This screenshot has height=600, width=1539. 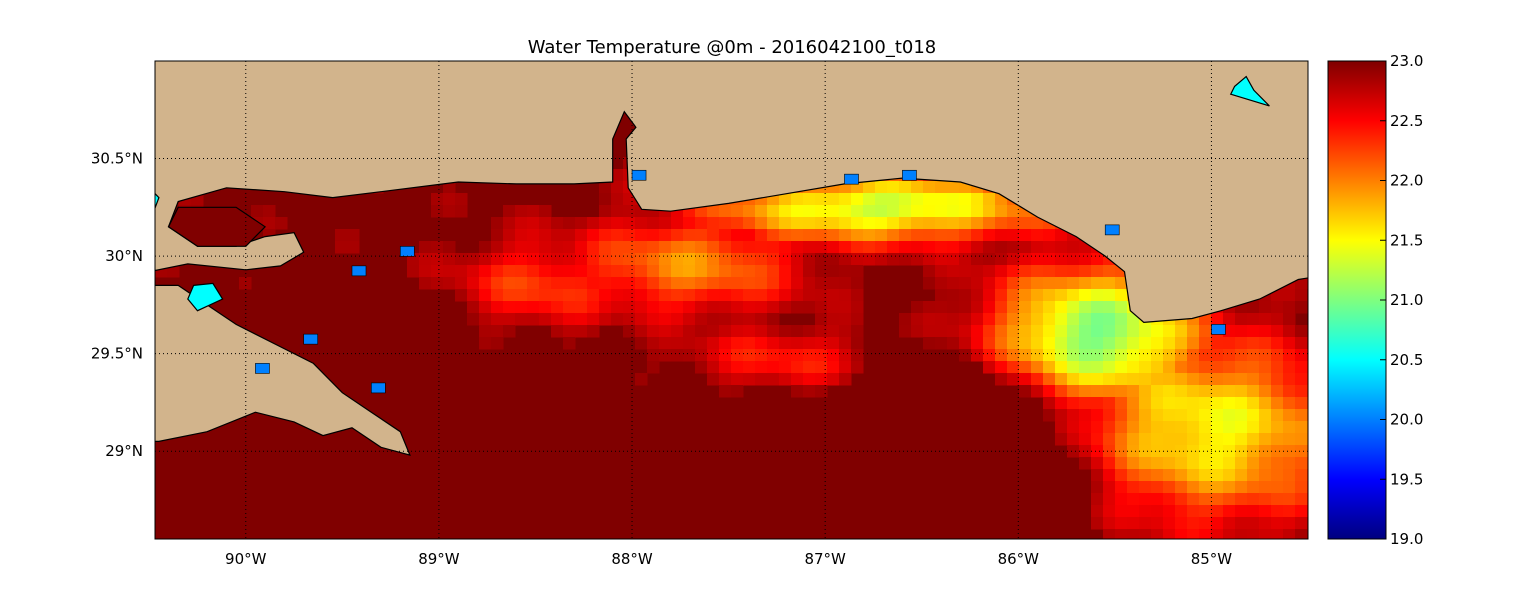 What do you see at coordinates (1406, 121) in the screenshot?
I see `colorbar-tick-label: 22.5` at bounding box center [1406, 121].